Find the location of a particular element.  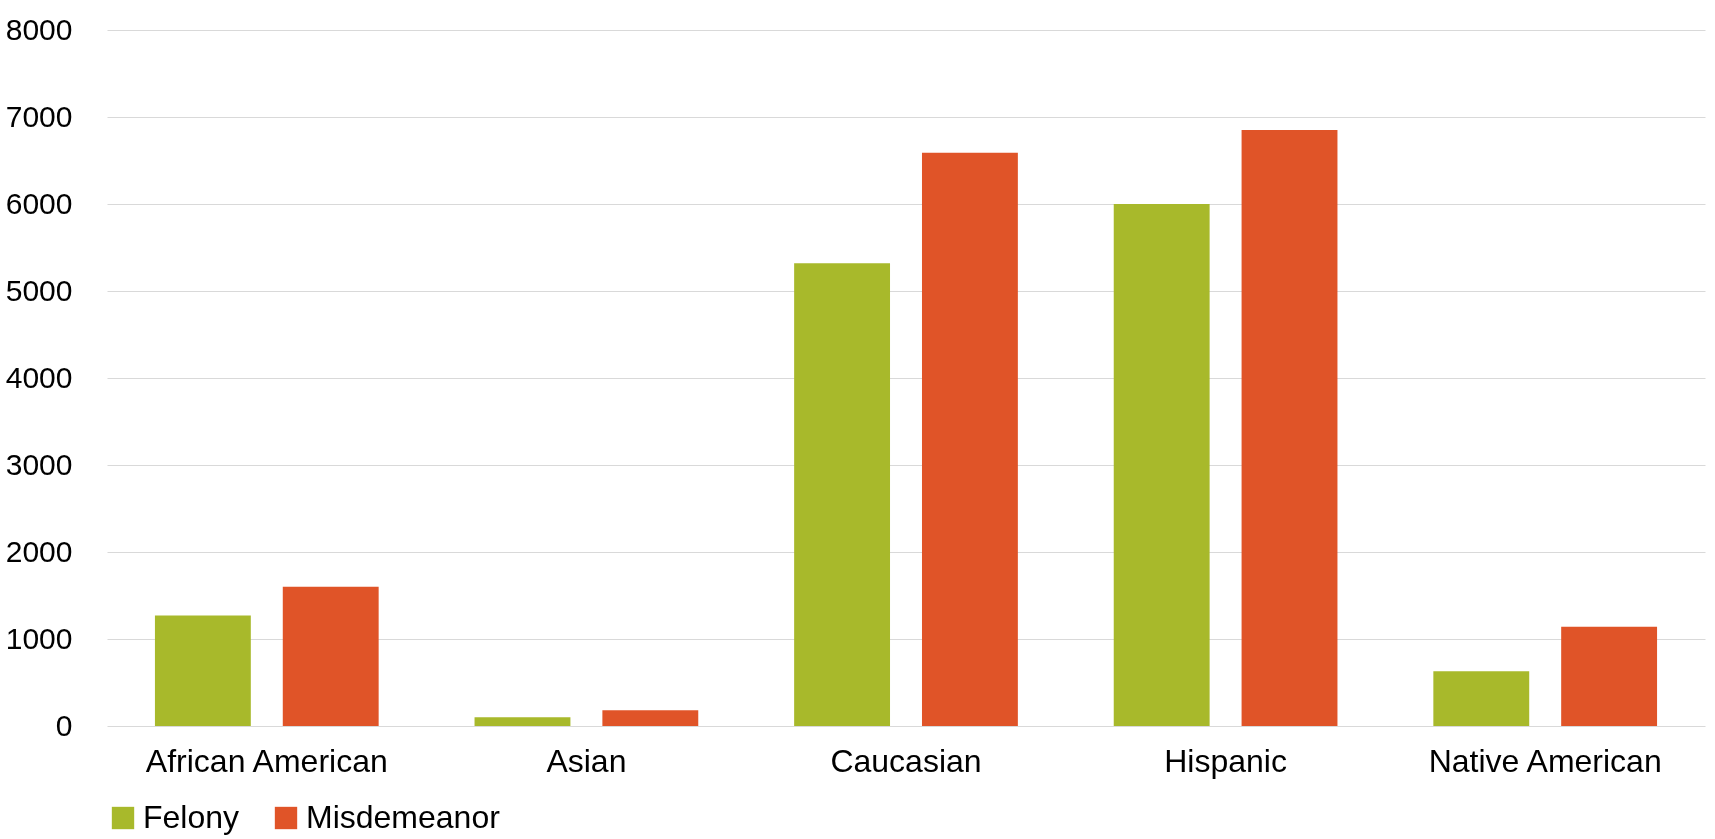

y-tick-label: 4000 is located at coordinates (39, 377).